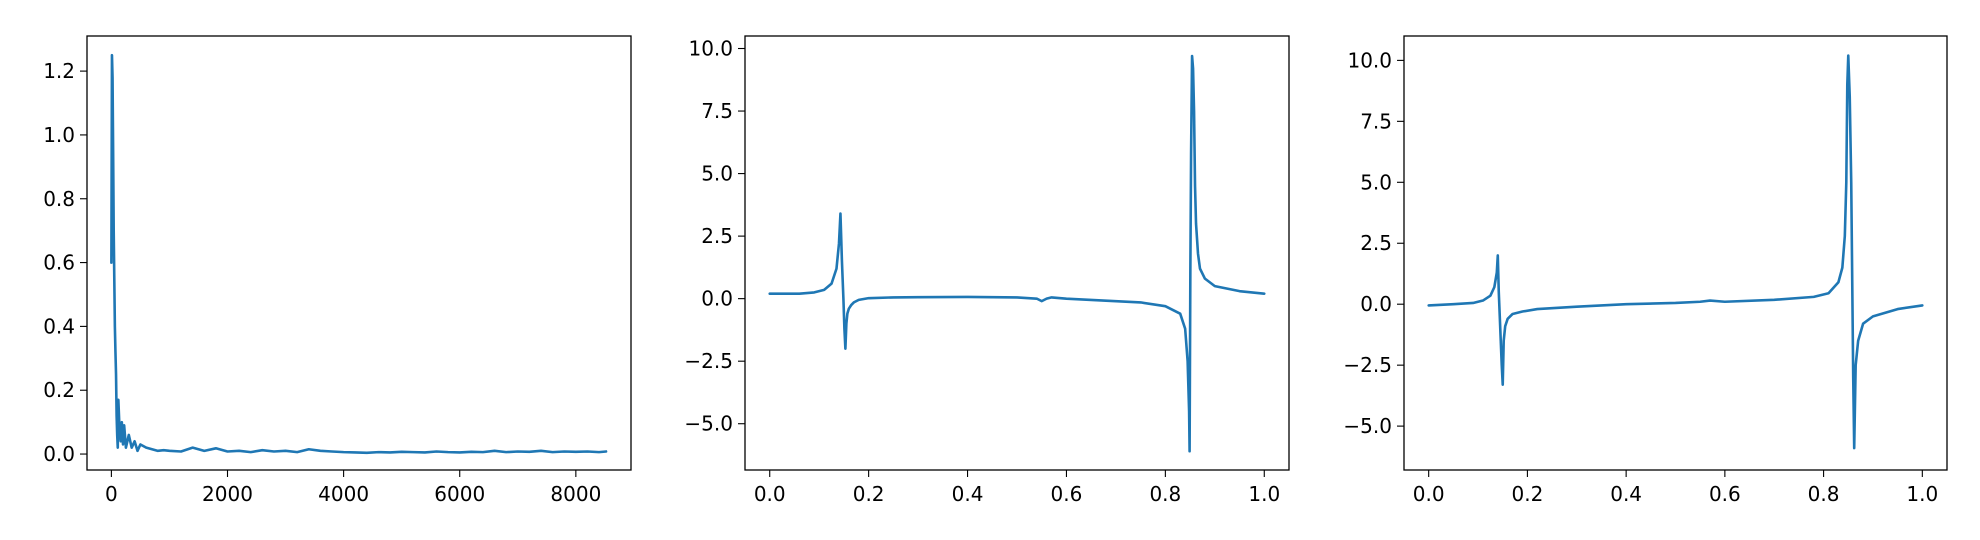 Image resolution: width=1980 pixels, height=540 pixels. What do you see at coordinates (111, 494) in the screenshot?
I see `x-tick-label: 0` at bounding box center [111, 494].